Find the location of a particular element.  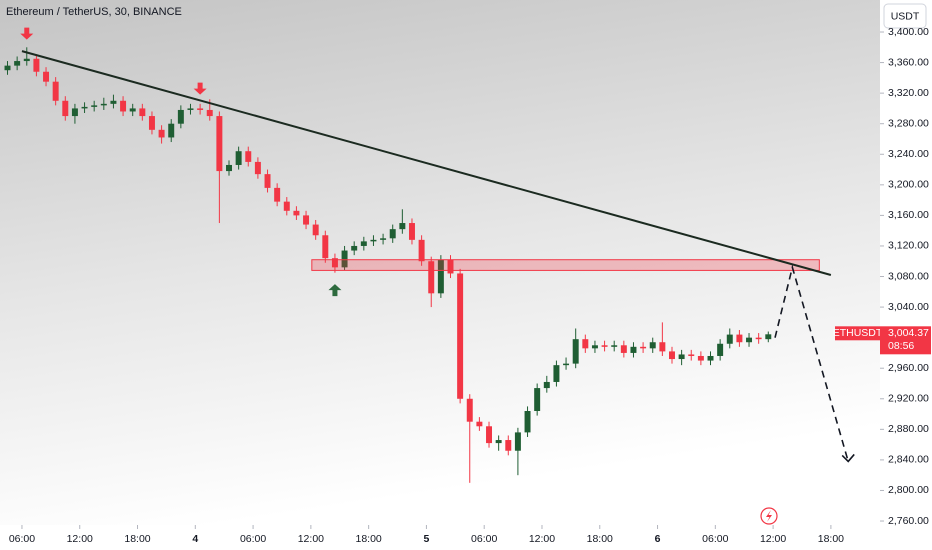

countdown-label: 08:56 is located at coordinates (901, 346).